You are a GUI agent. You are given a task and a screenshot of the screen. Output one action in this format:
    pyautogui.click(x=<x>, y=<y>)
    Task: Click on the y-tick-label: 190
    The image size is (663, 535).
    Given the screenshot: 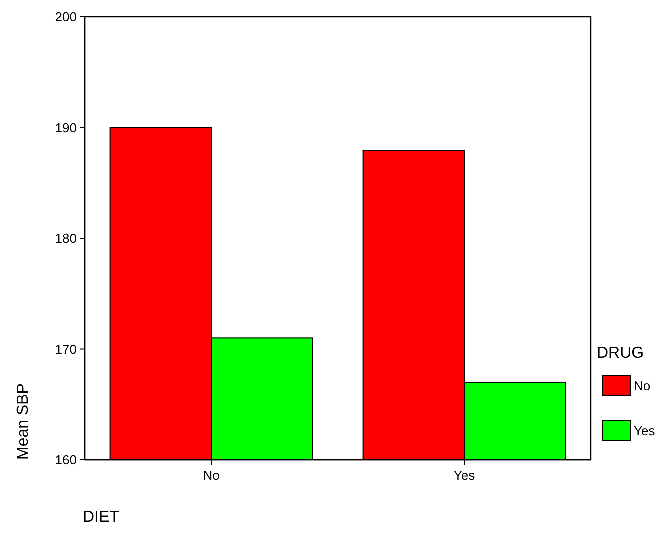 What is the action you would take?
    pyautogui.click(x=66, y=128)
    